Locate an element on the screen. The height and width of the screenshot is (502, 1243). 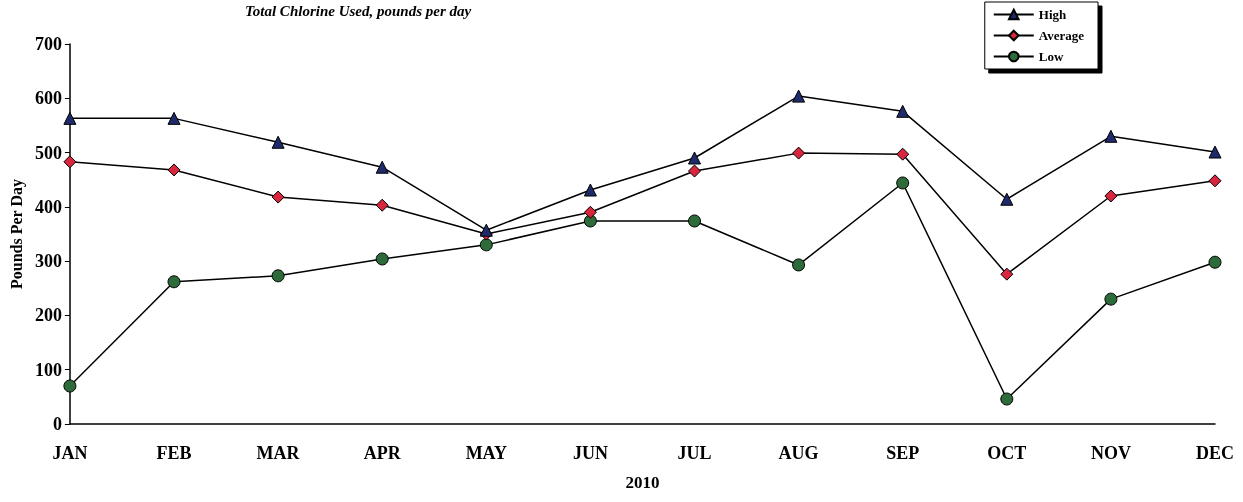
y-tick-label: 200 is located at coordinates (48, 315).